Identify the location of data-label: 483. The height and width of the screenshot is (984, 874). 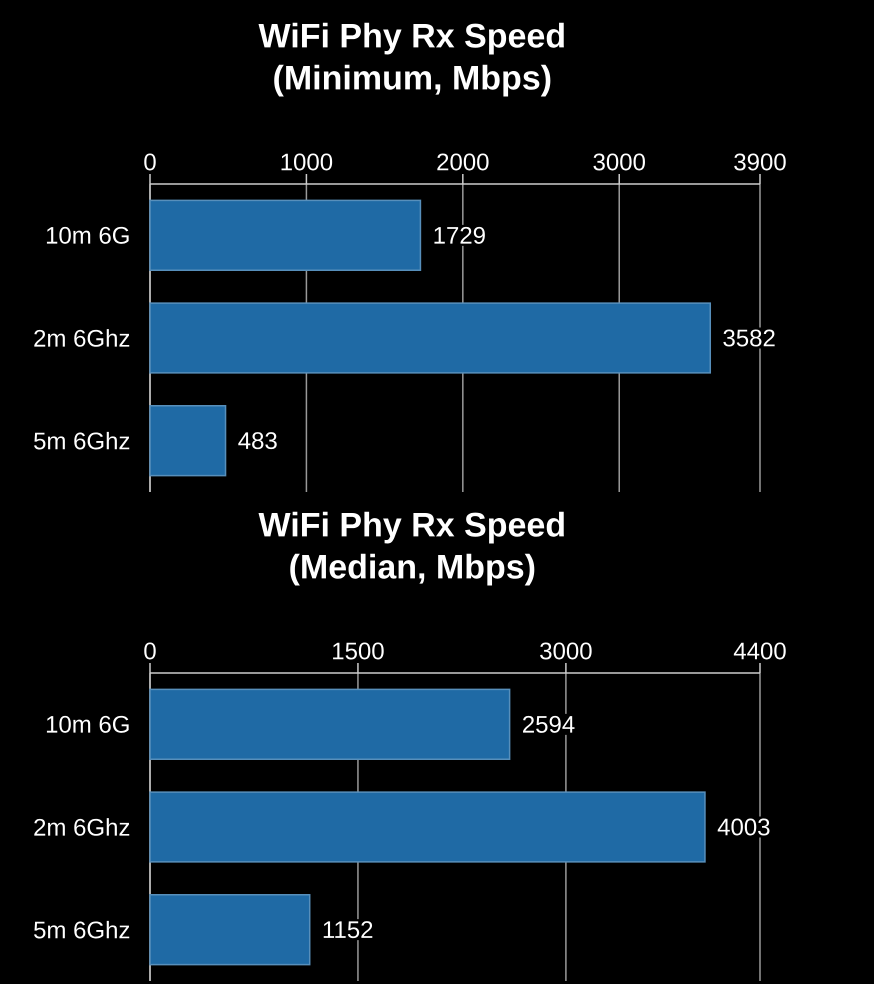
(257, 441).